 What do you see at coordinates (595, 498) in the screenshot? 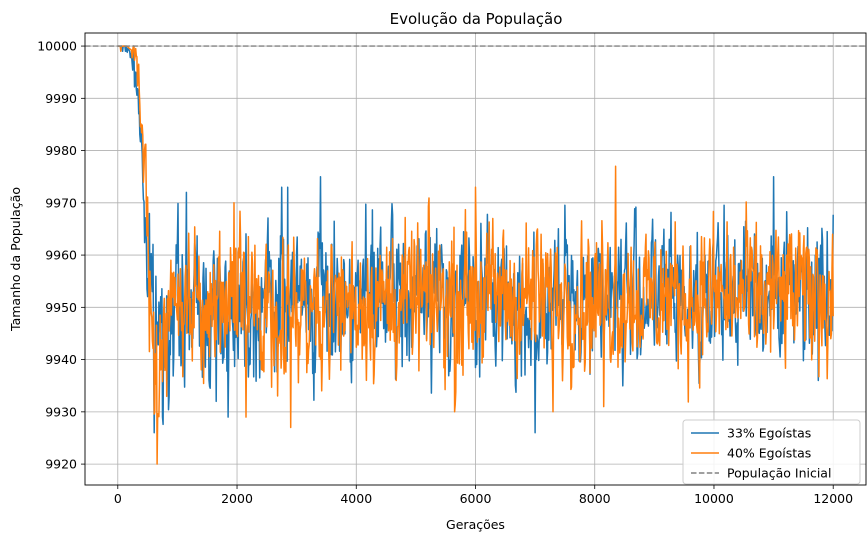
I see `x-tick-label: 8000` at bounding box center [595, 498].